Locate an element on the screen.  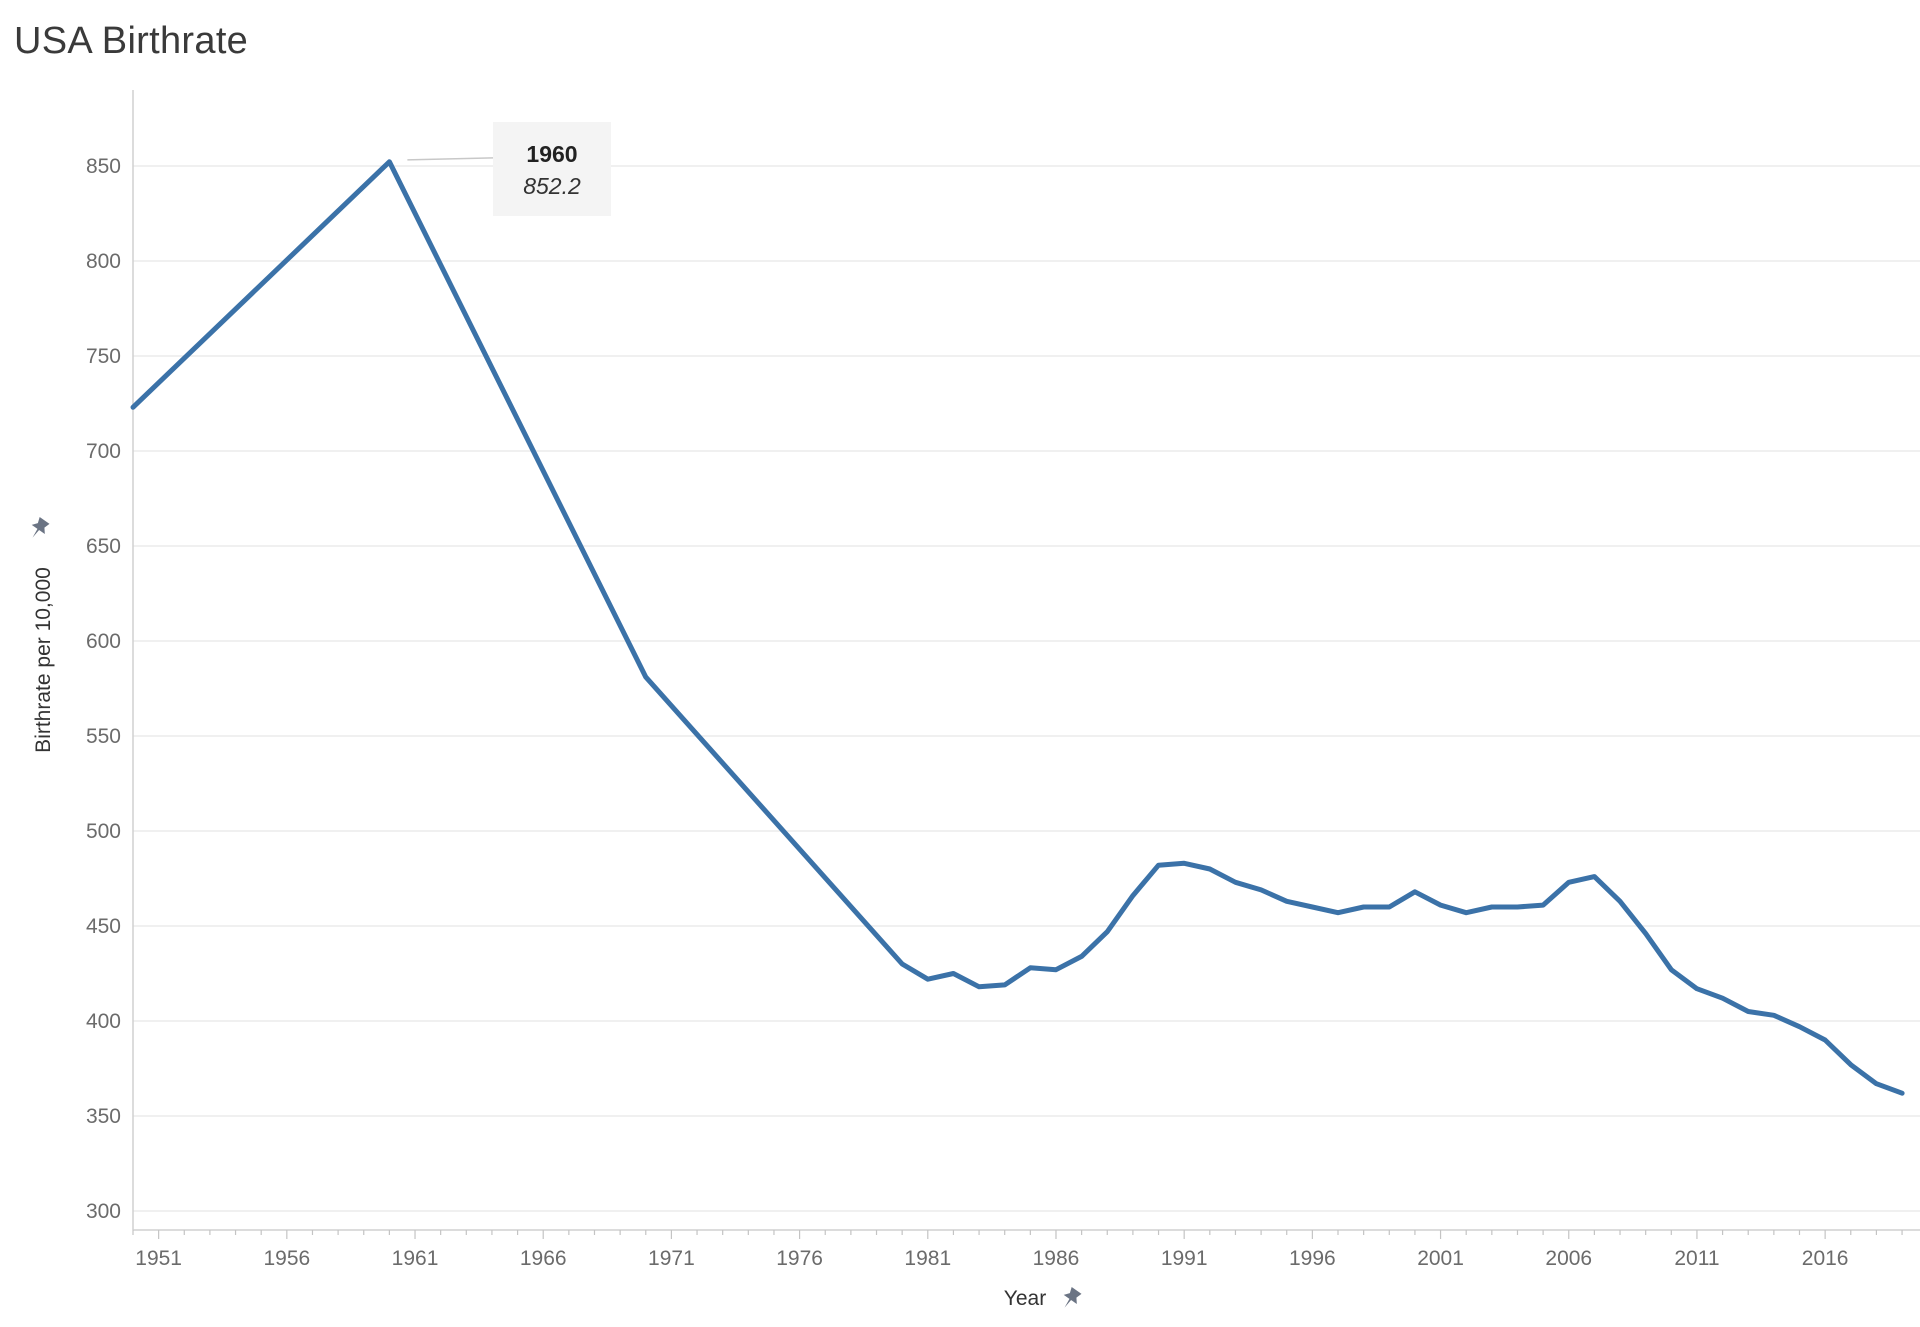
y-tick-label: 400 is located at coordinates (103, 1021).